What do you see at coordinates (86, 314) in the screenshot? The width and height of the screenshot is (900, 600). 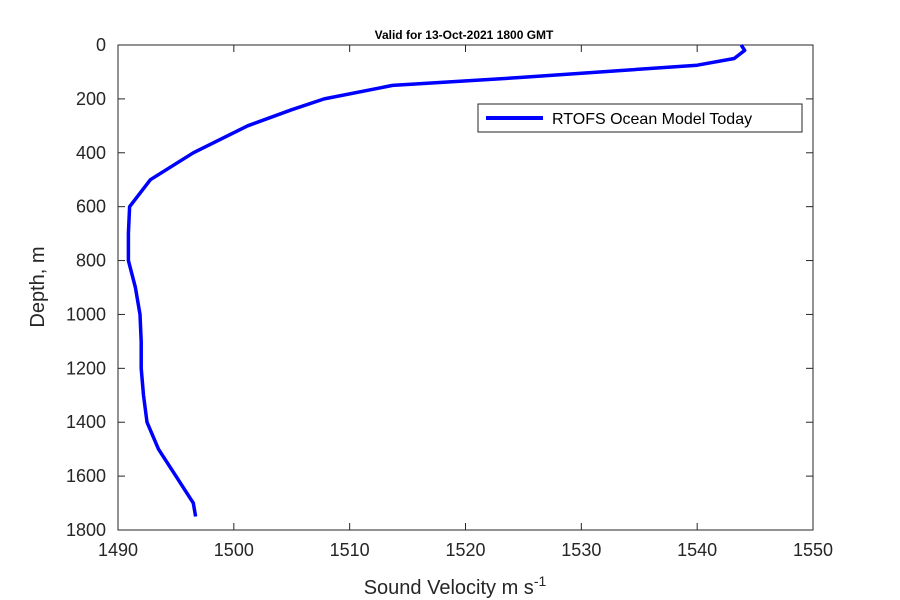 I see `y-tick-label: 1000` at bounding box center [86, 314].